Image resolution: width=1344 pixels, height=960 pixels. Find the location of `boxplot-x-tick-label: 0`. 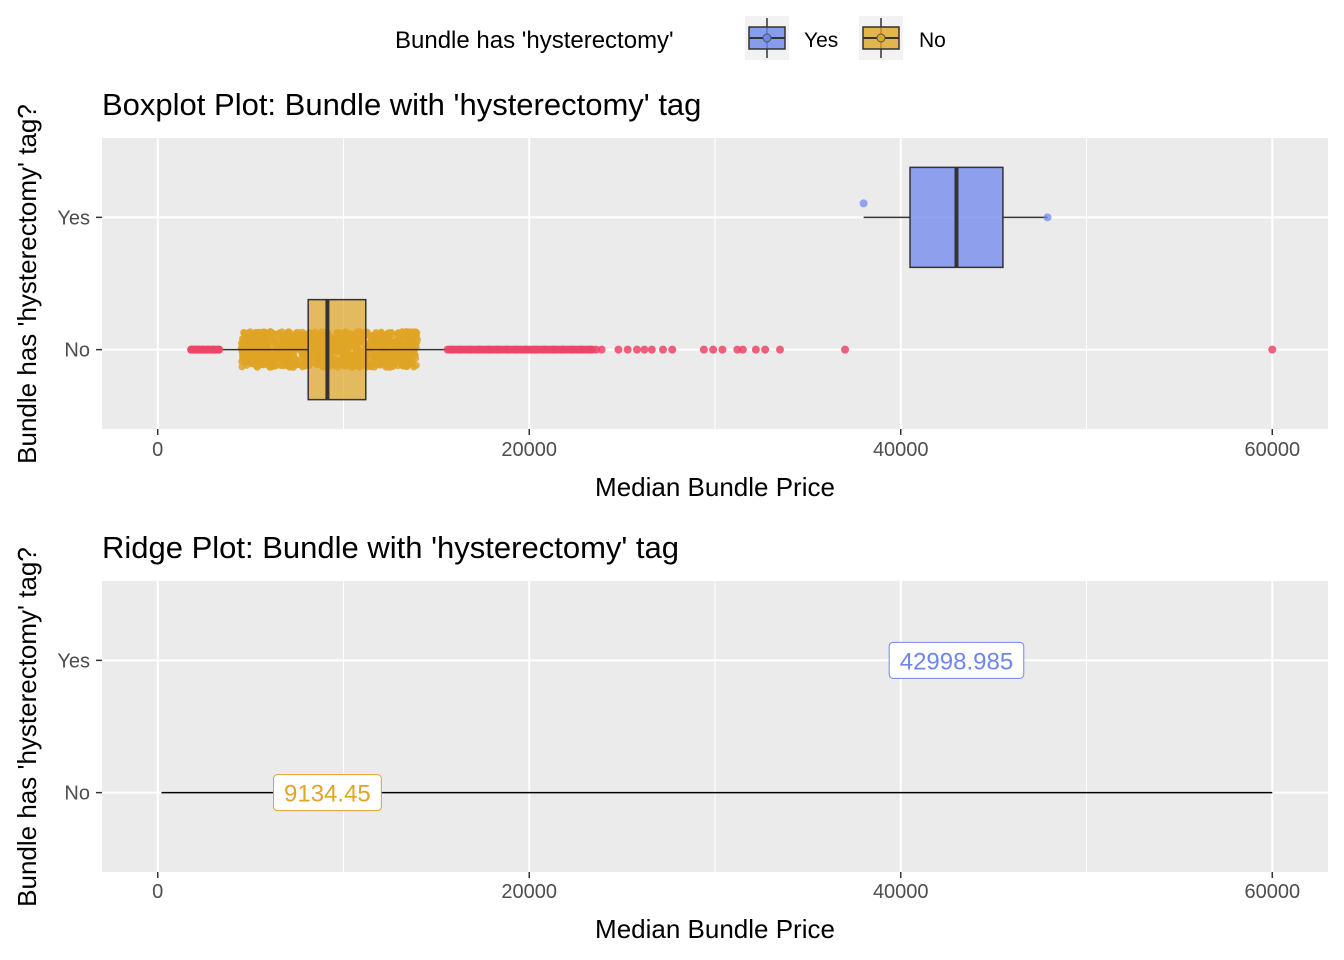

boxplot-x-tick-label: 0 is located at coordinates (157, 450).